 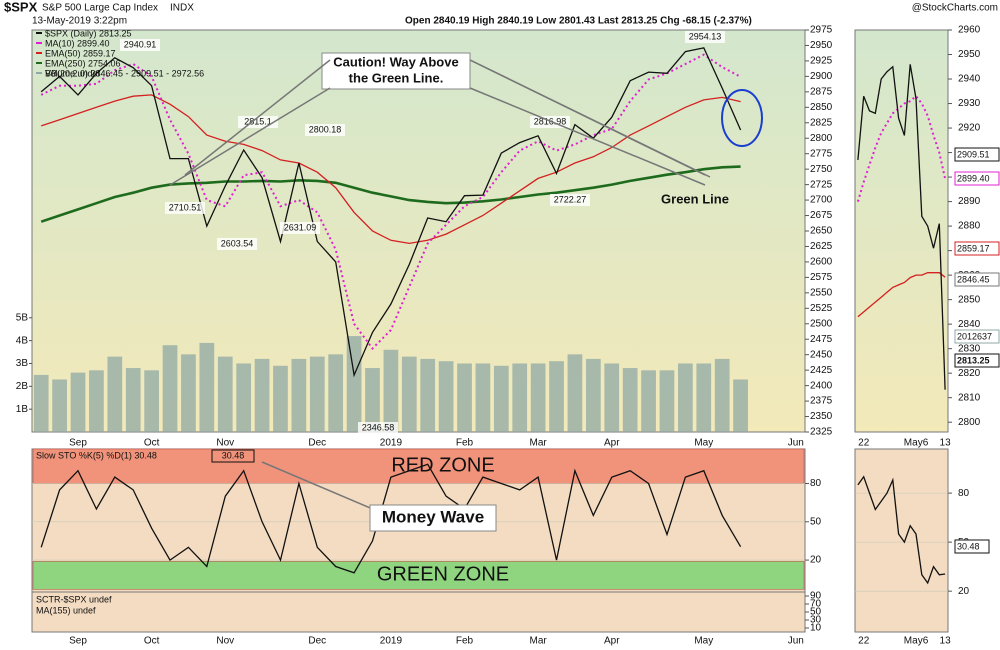 I want to click on price-annotation: 2954.13, so click(x=705, y=36).